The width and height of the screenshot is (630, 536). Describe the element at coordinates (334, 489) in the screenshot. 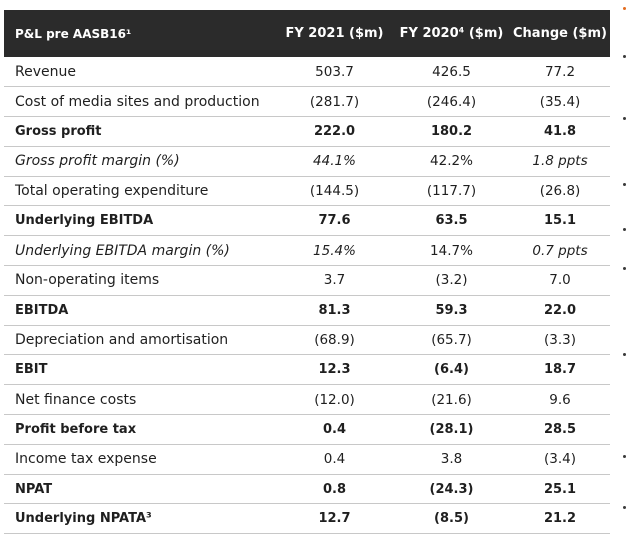

I see `cell-fy2021: 0.8` at that location.